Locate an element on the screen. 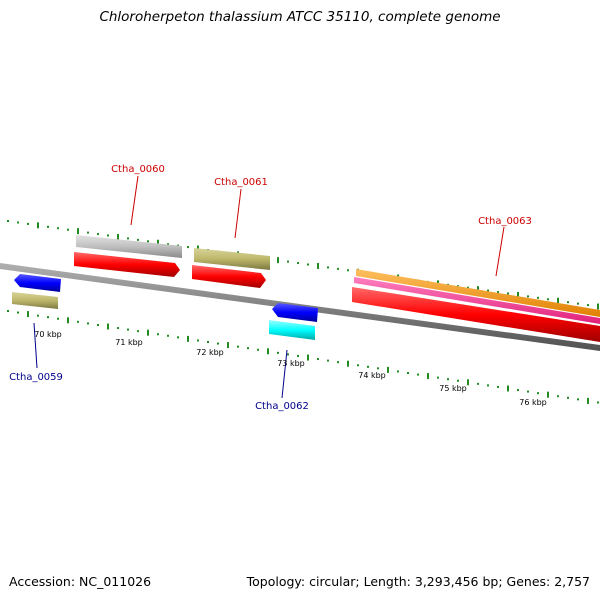 This screenshot has height=600, width=600. gene-ctha-0063-arrow is located at coordinates (476, 314).